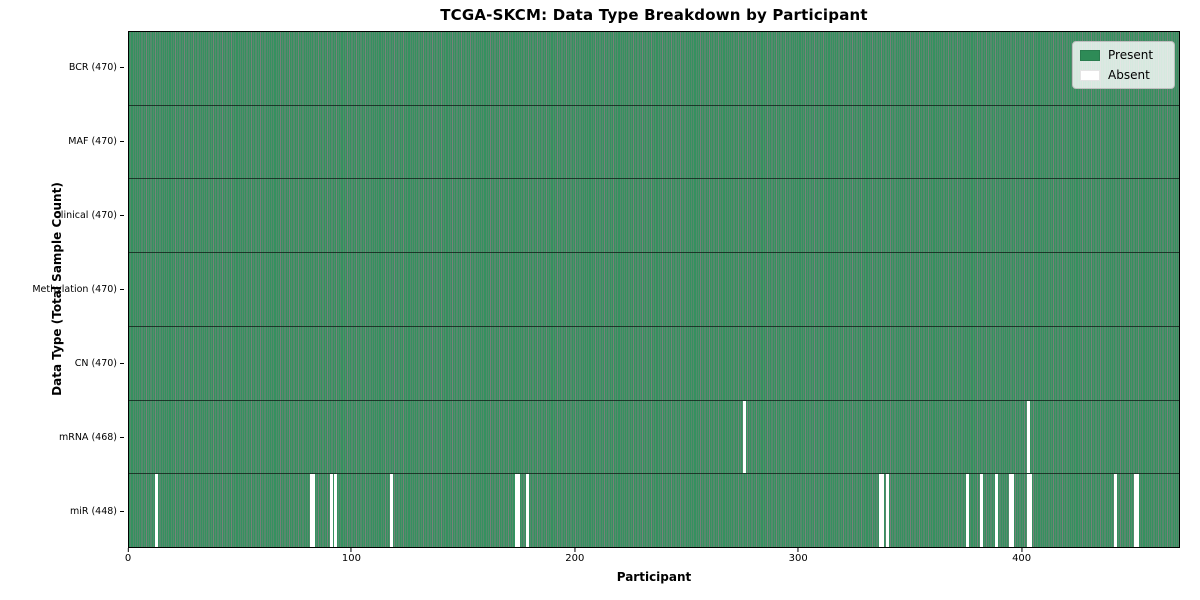  Describe the element at coordinates (654, 511) in the screenshot. I see `row-miR` at that location.